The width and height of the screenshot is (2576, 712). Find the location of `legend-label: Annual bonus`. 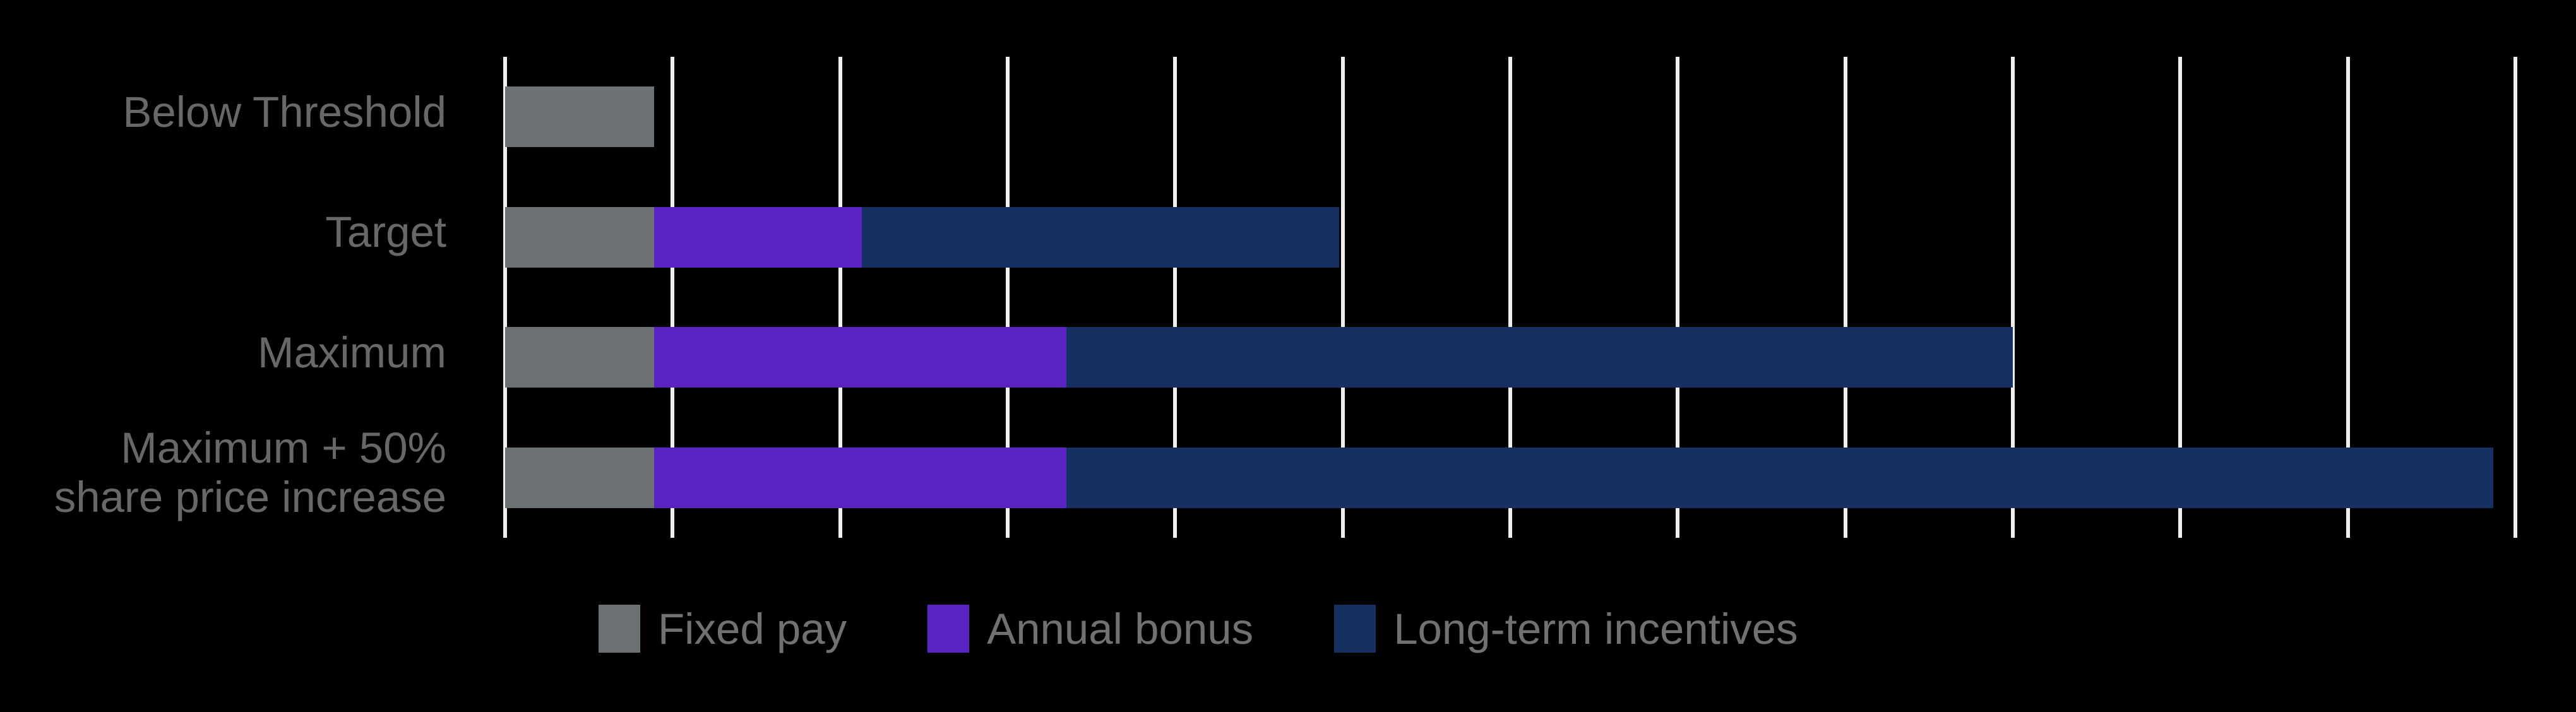

legend-label: Annual bonus is located at coordinates (1120, 628).